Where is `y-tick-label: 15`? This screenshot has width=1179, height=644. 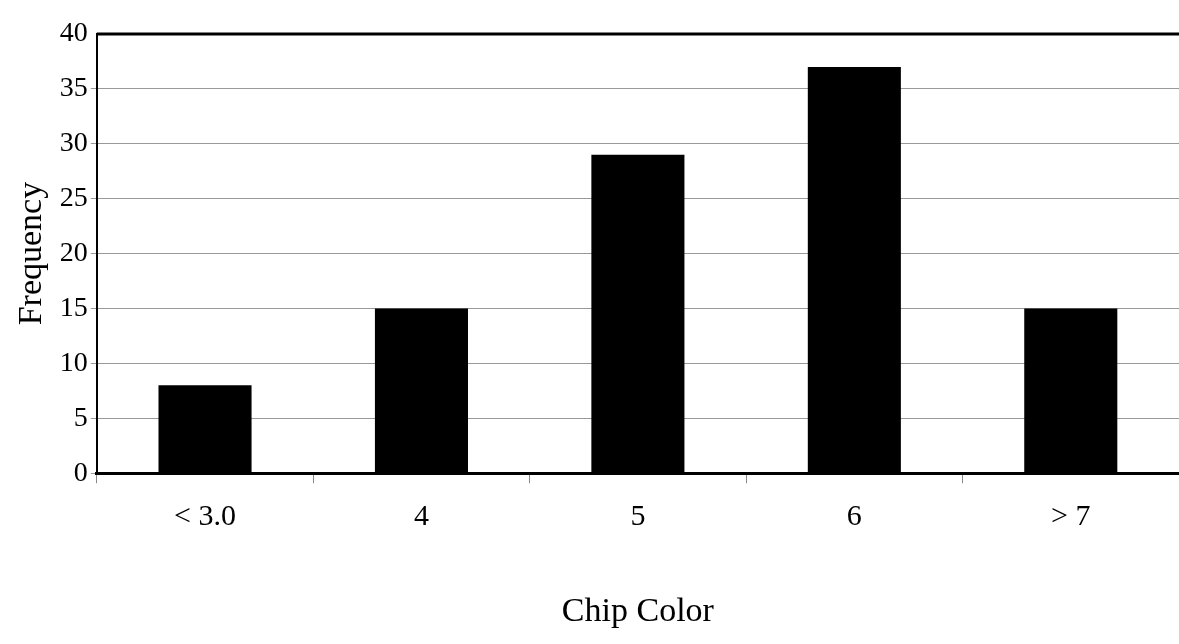 y-tick-label: 15 is located at coordinates (73, 306).